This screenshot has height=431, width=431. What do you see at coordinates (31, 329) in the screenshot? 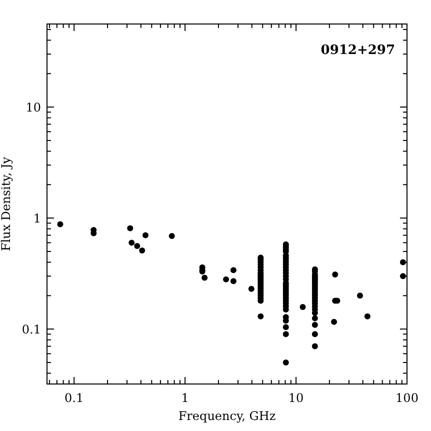
I see `y-tick-label: 0.1` at bounding box center [31, 329].